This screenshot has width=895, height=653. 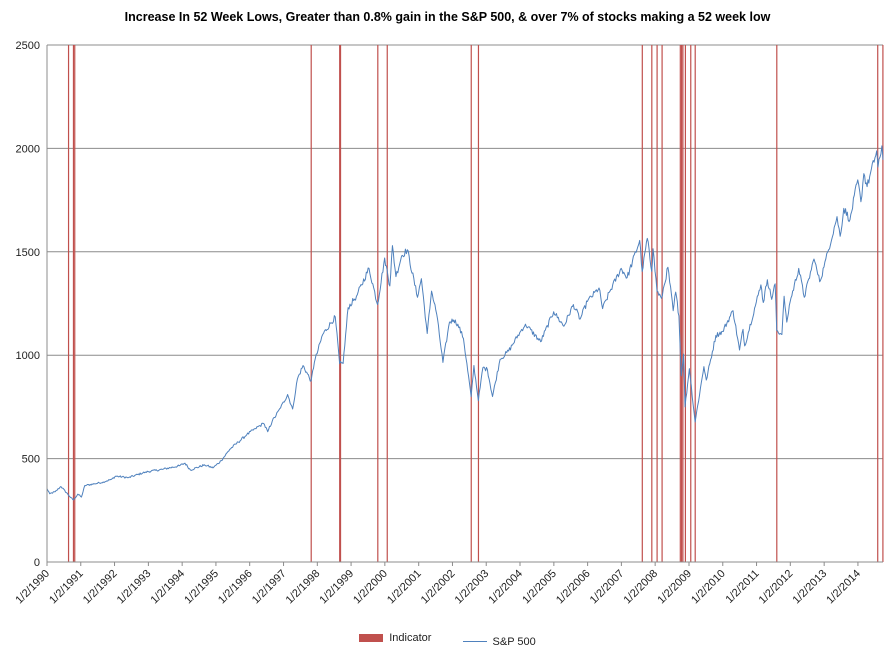 I want to click on x-tick-label-5: 1/2/1995, so click(x=201, y=587).